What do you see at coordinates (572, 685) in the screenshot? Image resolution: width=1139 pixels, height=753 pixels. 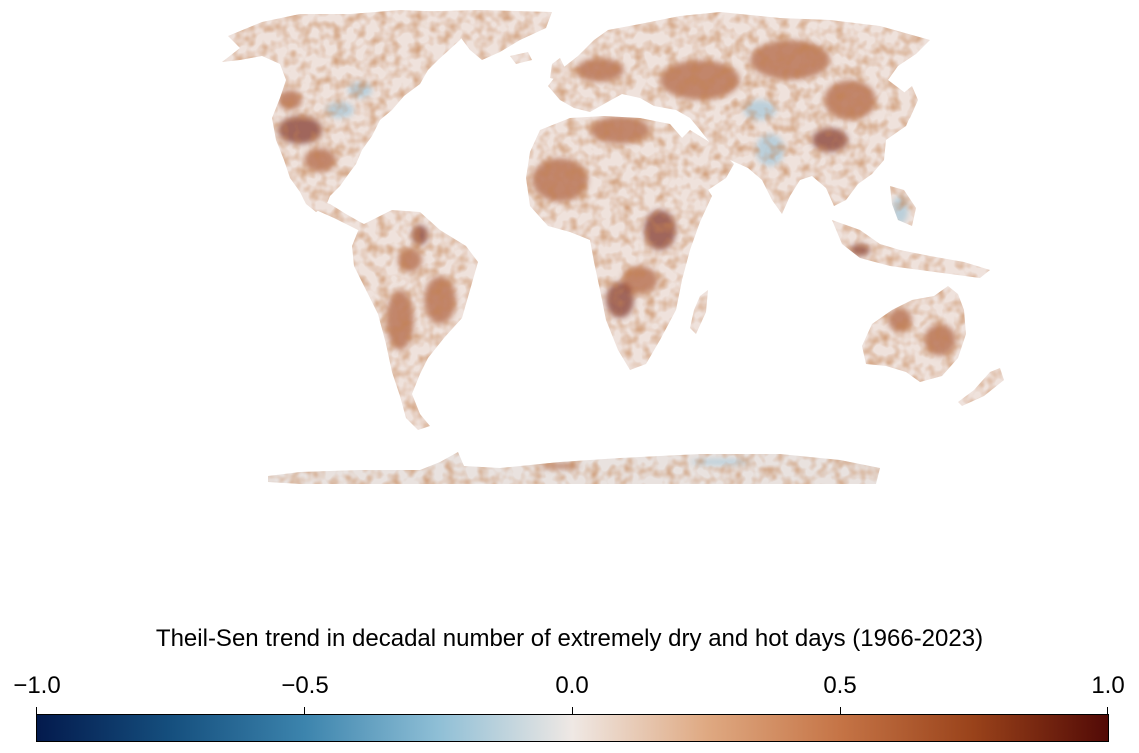 I see `colorbar-tick-label: 0.0` at bounding box center [572, 685].